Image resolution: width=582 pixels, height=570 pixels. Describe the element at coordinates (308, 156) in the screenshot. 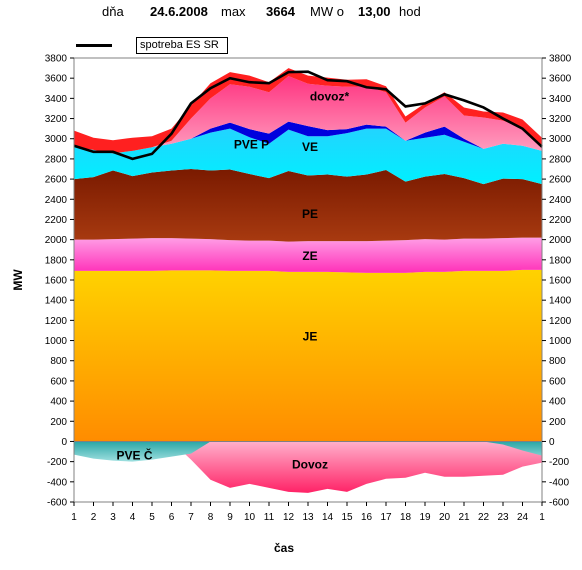

I see `ve-area` at that location.